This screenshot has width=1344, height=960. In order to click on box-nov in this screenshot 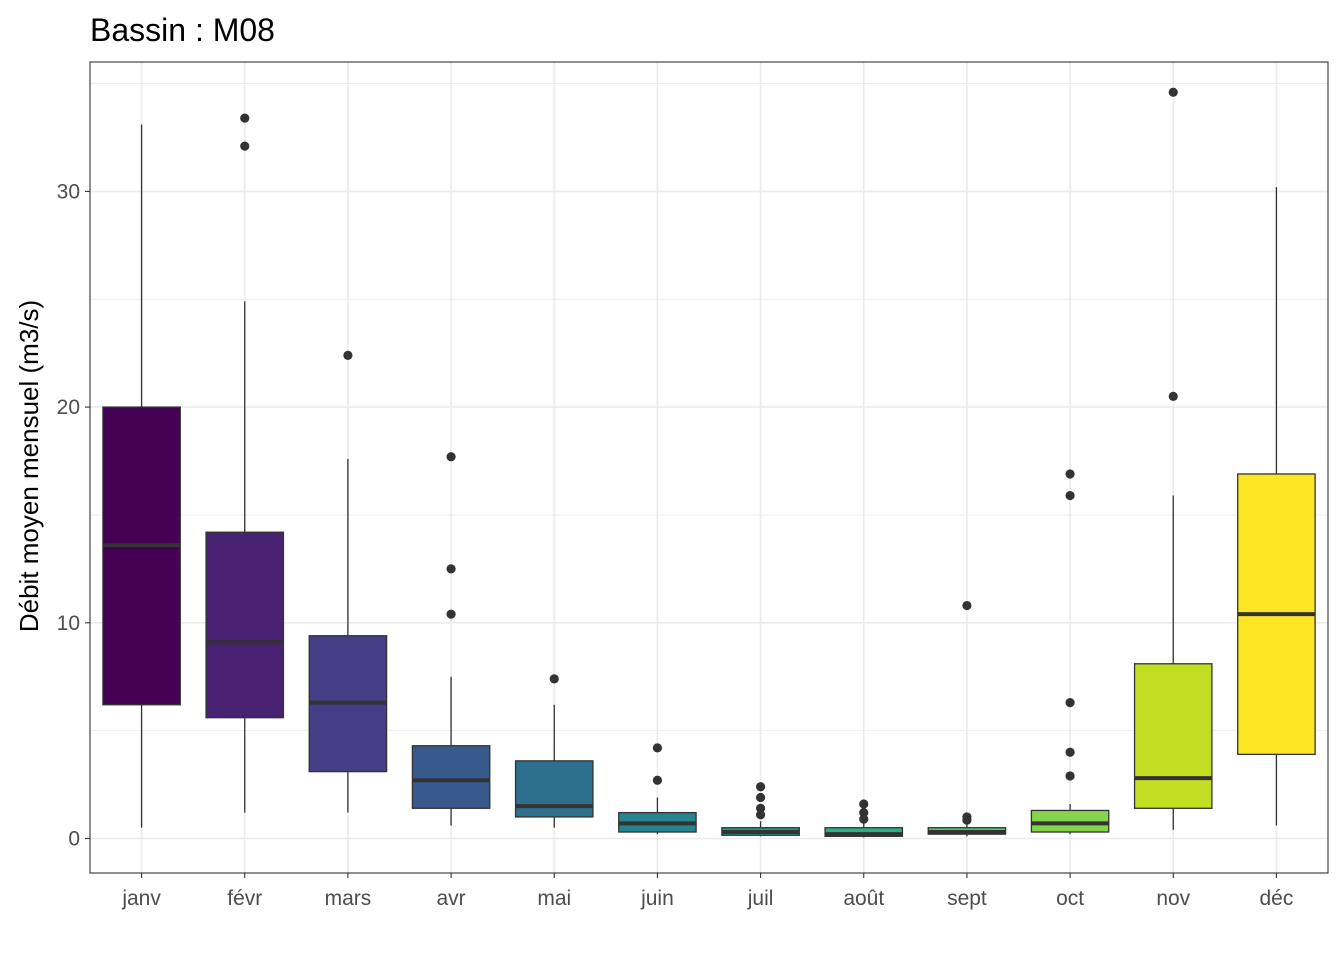, I will do `click(1173, 458)`.